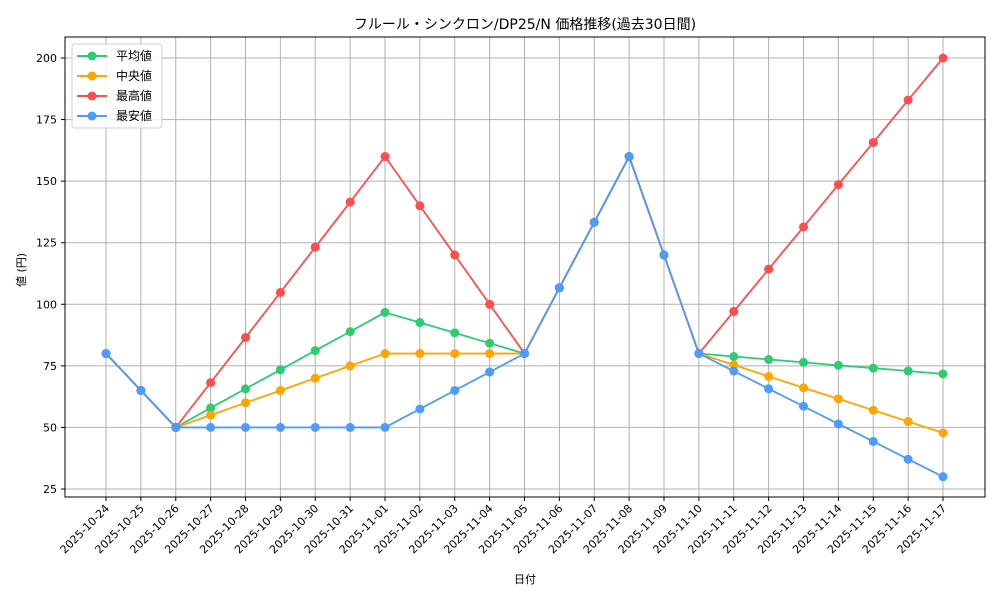 This screenshot has width=1000, height=604. Describe the element at coordinates (525, 579) in the screenshot. I see `x-axis-label: 日付` at that location.